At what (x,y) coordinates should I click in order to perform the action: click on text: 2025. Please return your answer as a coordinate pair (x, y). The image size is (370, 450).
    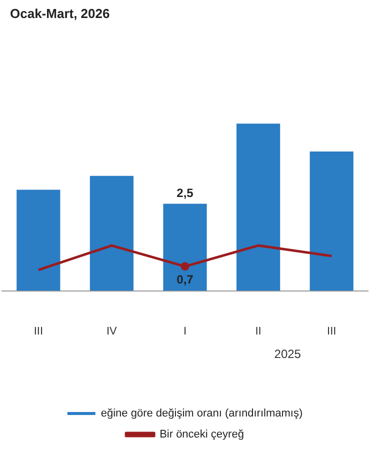
    Looking at the image, I should click on (288, 354).